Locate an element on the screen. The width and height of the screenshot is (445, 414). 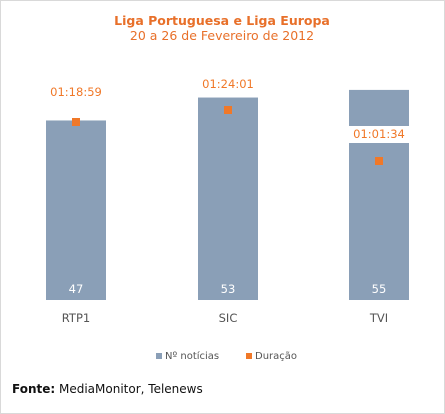
bar-value-label: 55 is located at coordinates (379, 289).